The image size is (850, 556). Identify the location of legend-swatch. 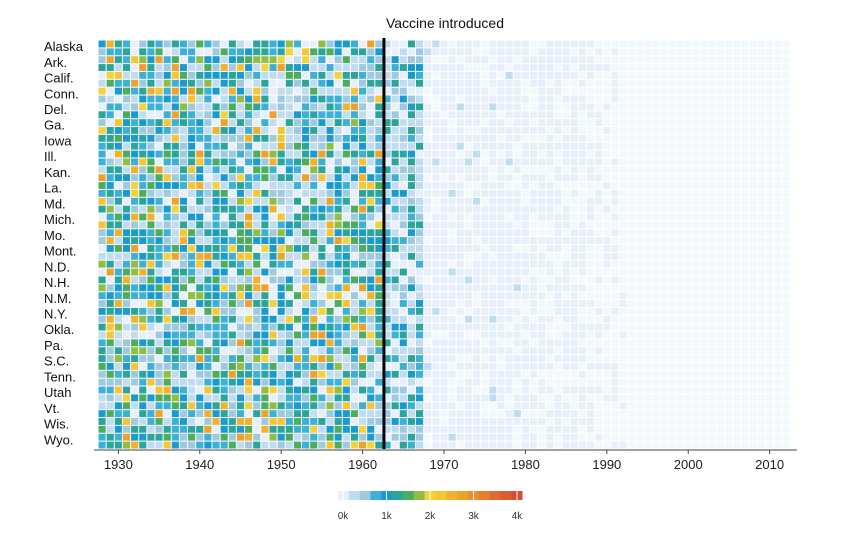
(495, 495).